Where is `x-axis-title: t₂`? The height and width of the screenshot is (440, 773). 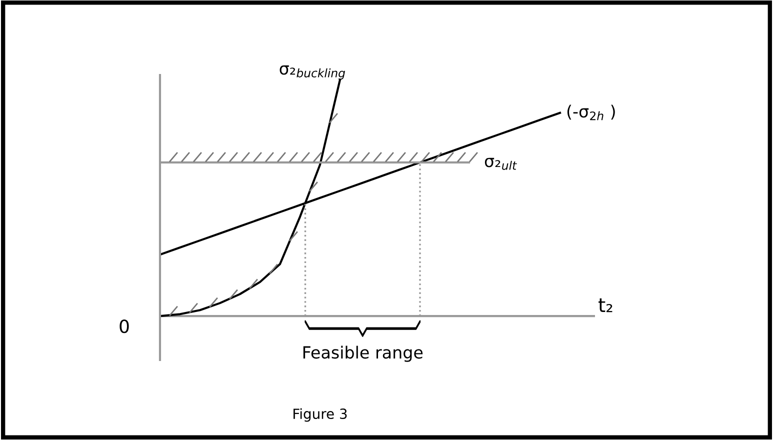 x-axis-title: t₂ is located at coordinates (605, 305).